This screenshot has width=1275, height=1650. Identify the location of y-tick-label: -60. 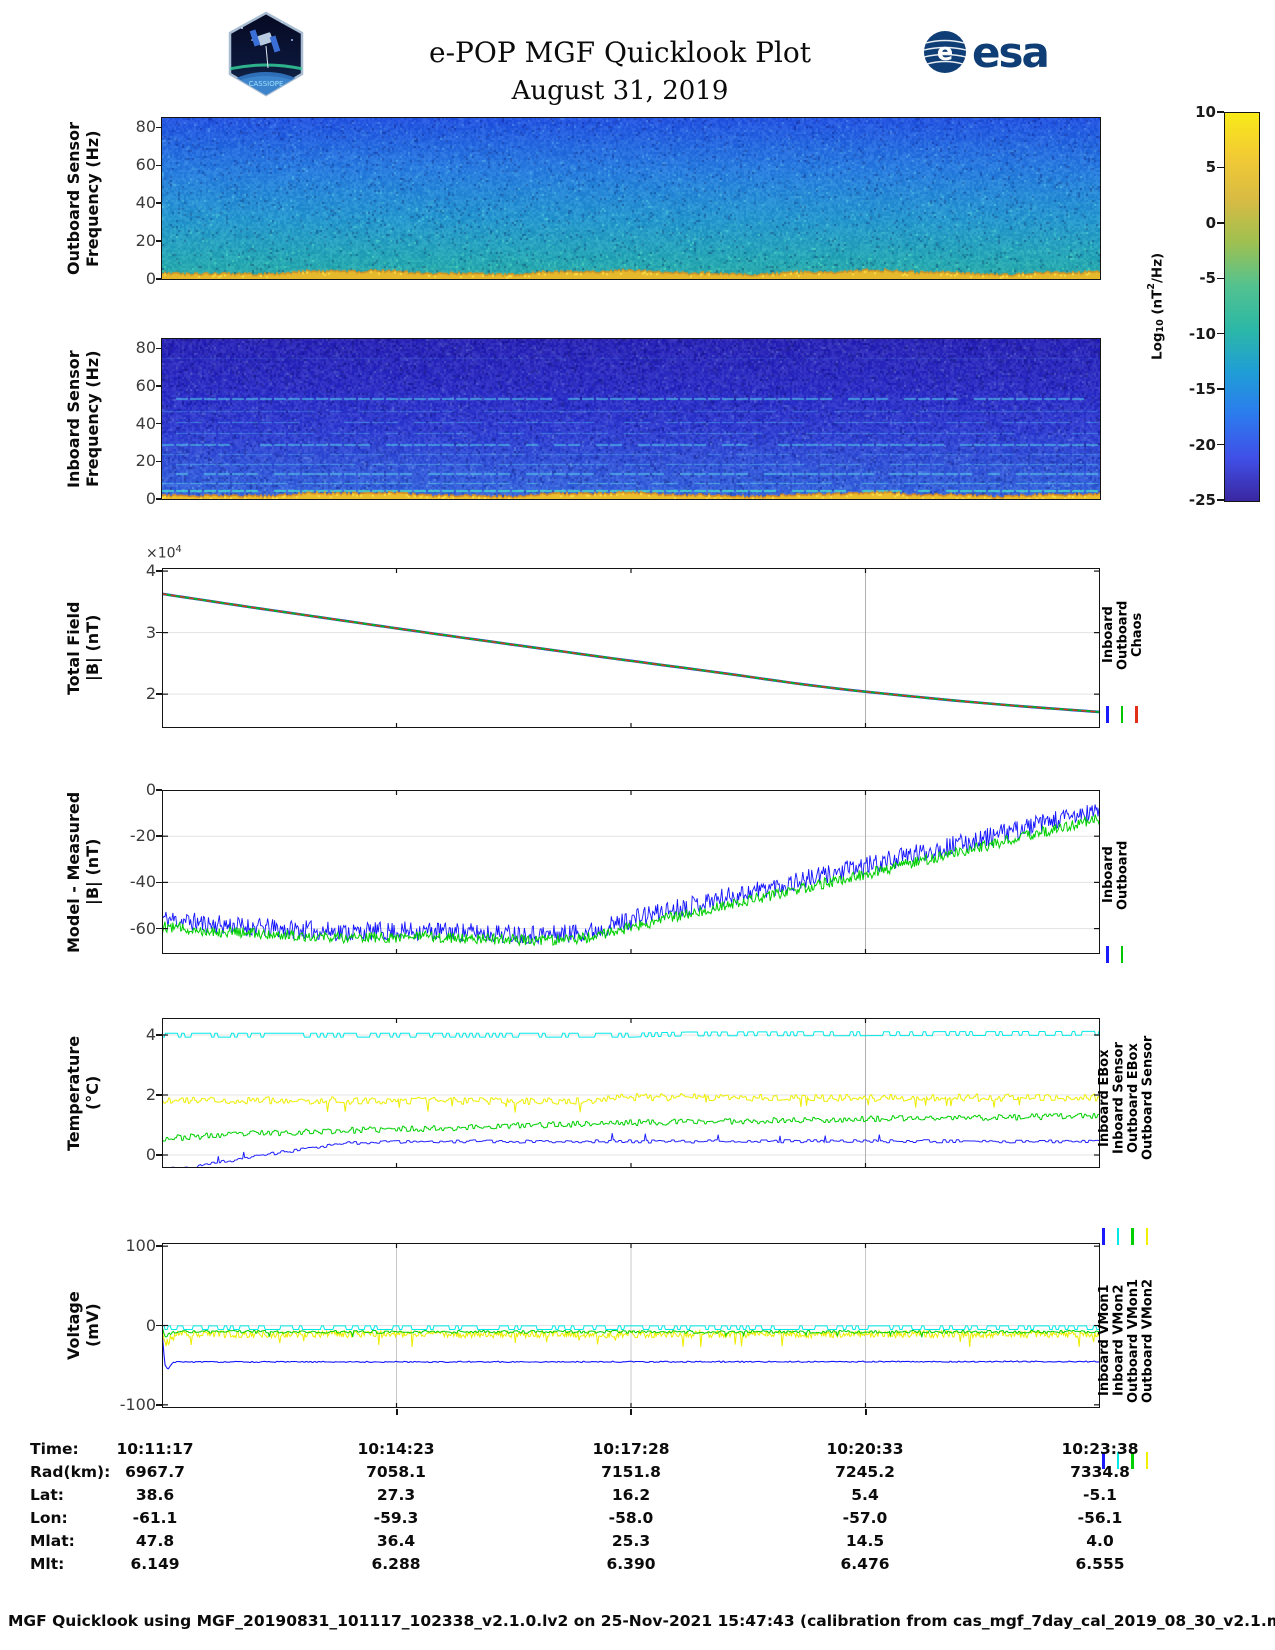
(142, 928).